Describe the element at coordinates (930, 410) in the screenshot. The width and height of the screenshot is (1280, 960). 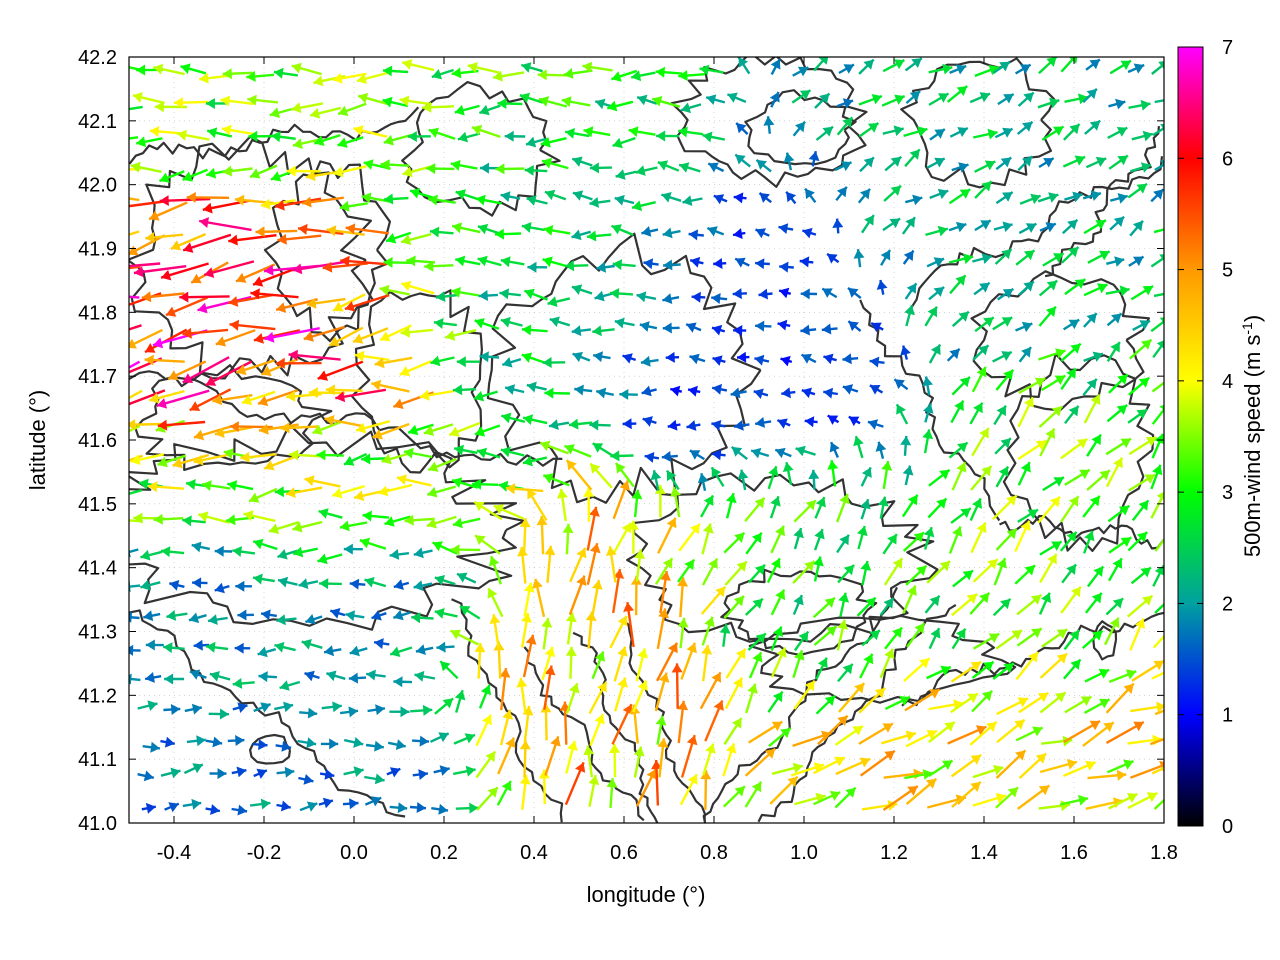
I see `contour-line` at that location.